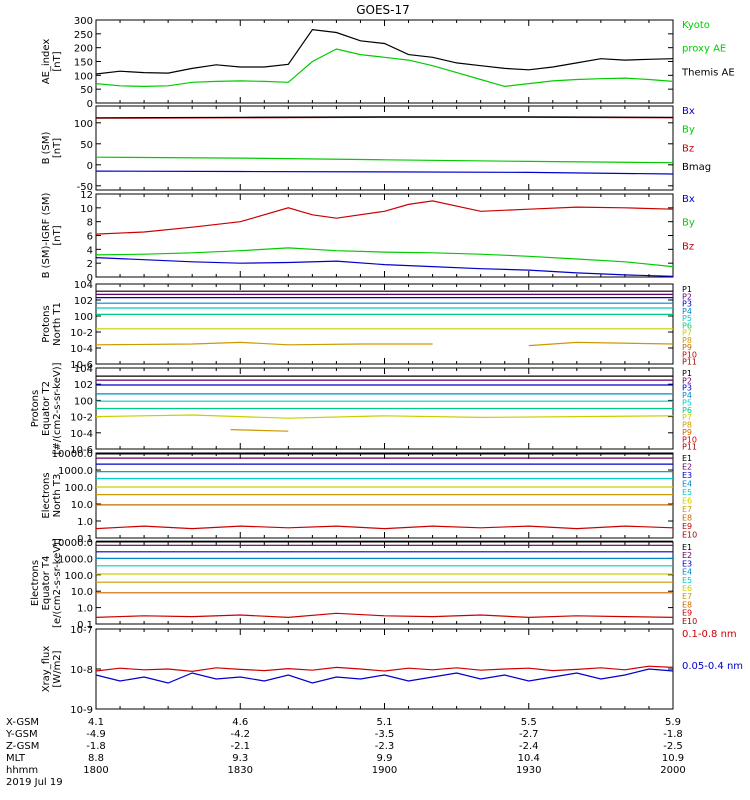 The width and height of the screenshot is (750, 800). I want to click on x-axis-value: 5.5, so click(529, 722).